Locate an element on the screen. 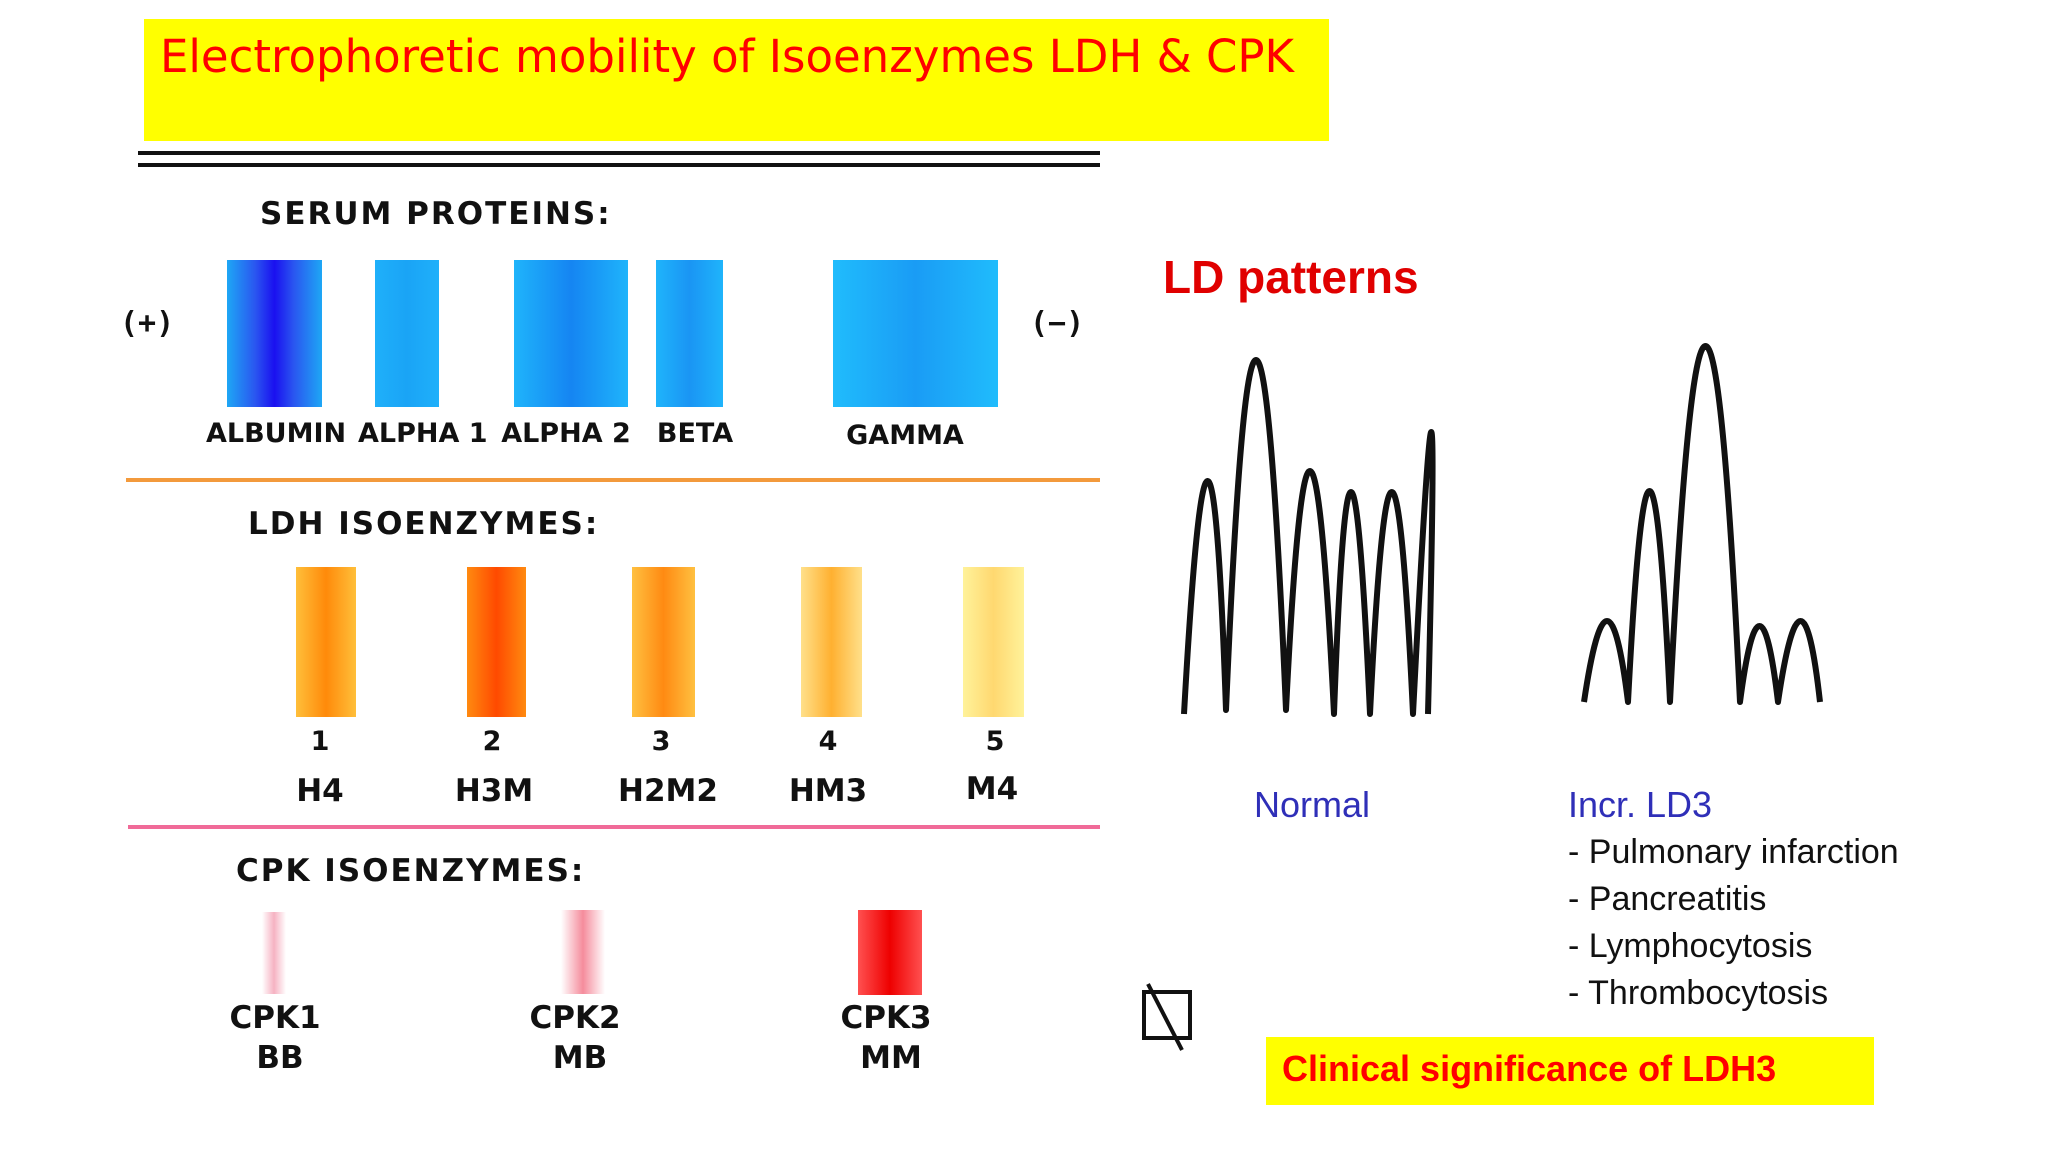 The width and height of the screenshot is (2048, 1152). band-cpk1 is located at coordinates (274, 953).